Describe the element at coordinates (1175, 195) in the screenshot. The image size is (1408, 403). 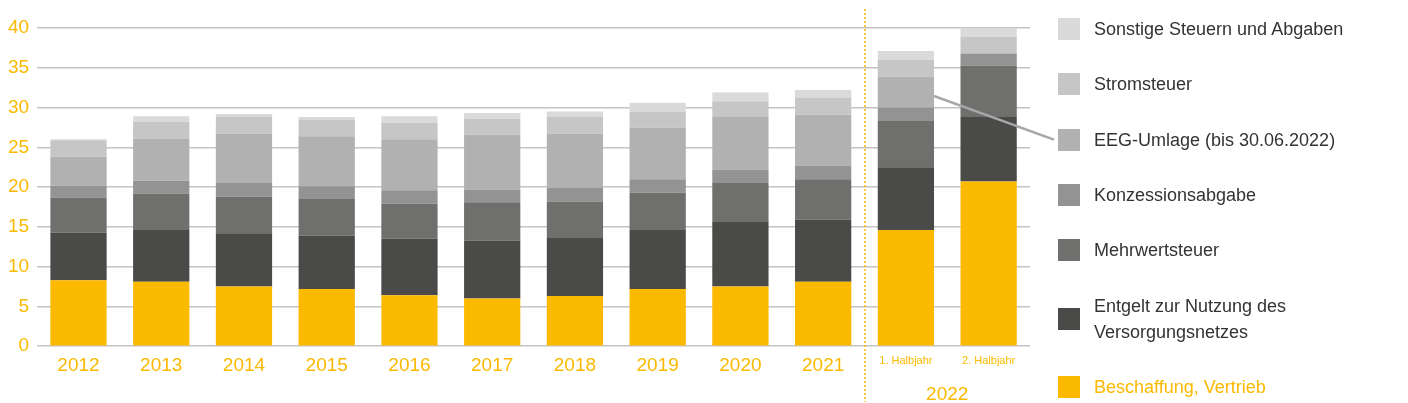
I see `legend-label: Konzessionsabgabe` at that location.